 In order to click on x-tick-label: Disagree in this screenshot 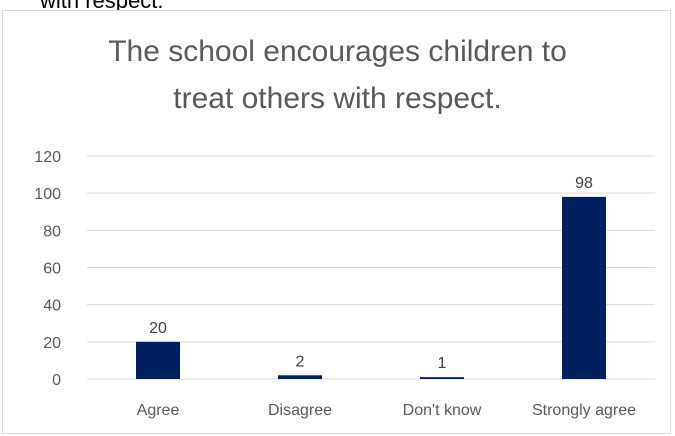, I will do `click(300, 410)`.